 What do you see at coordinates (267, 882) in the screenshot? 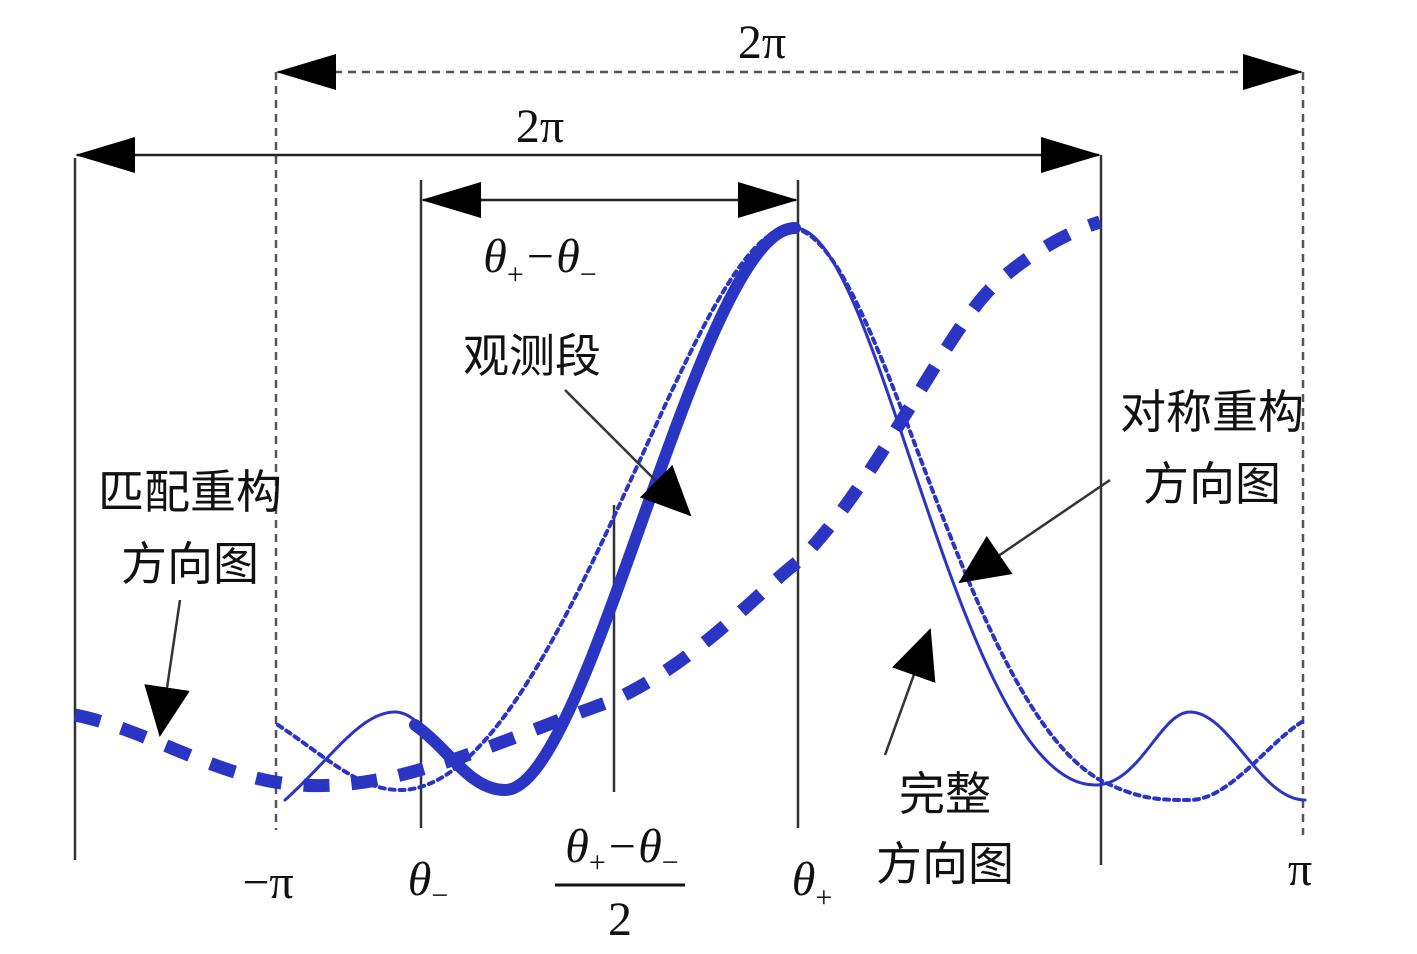
I see `axis-label: −π` at bounding box center [267, 882].